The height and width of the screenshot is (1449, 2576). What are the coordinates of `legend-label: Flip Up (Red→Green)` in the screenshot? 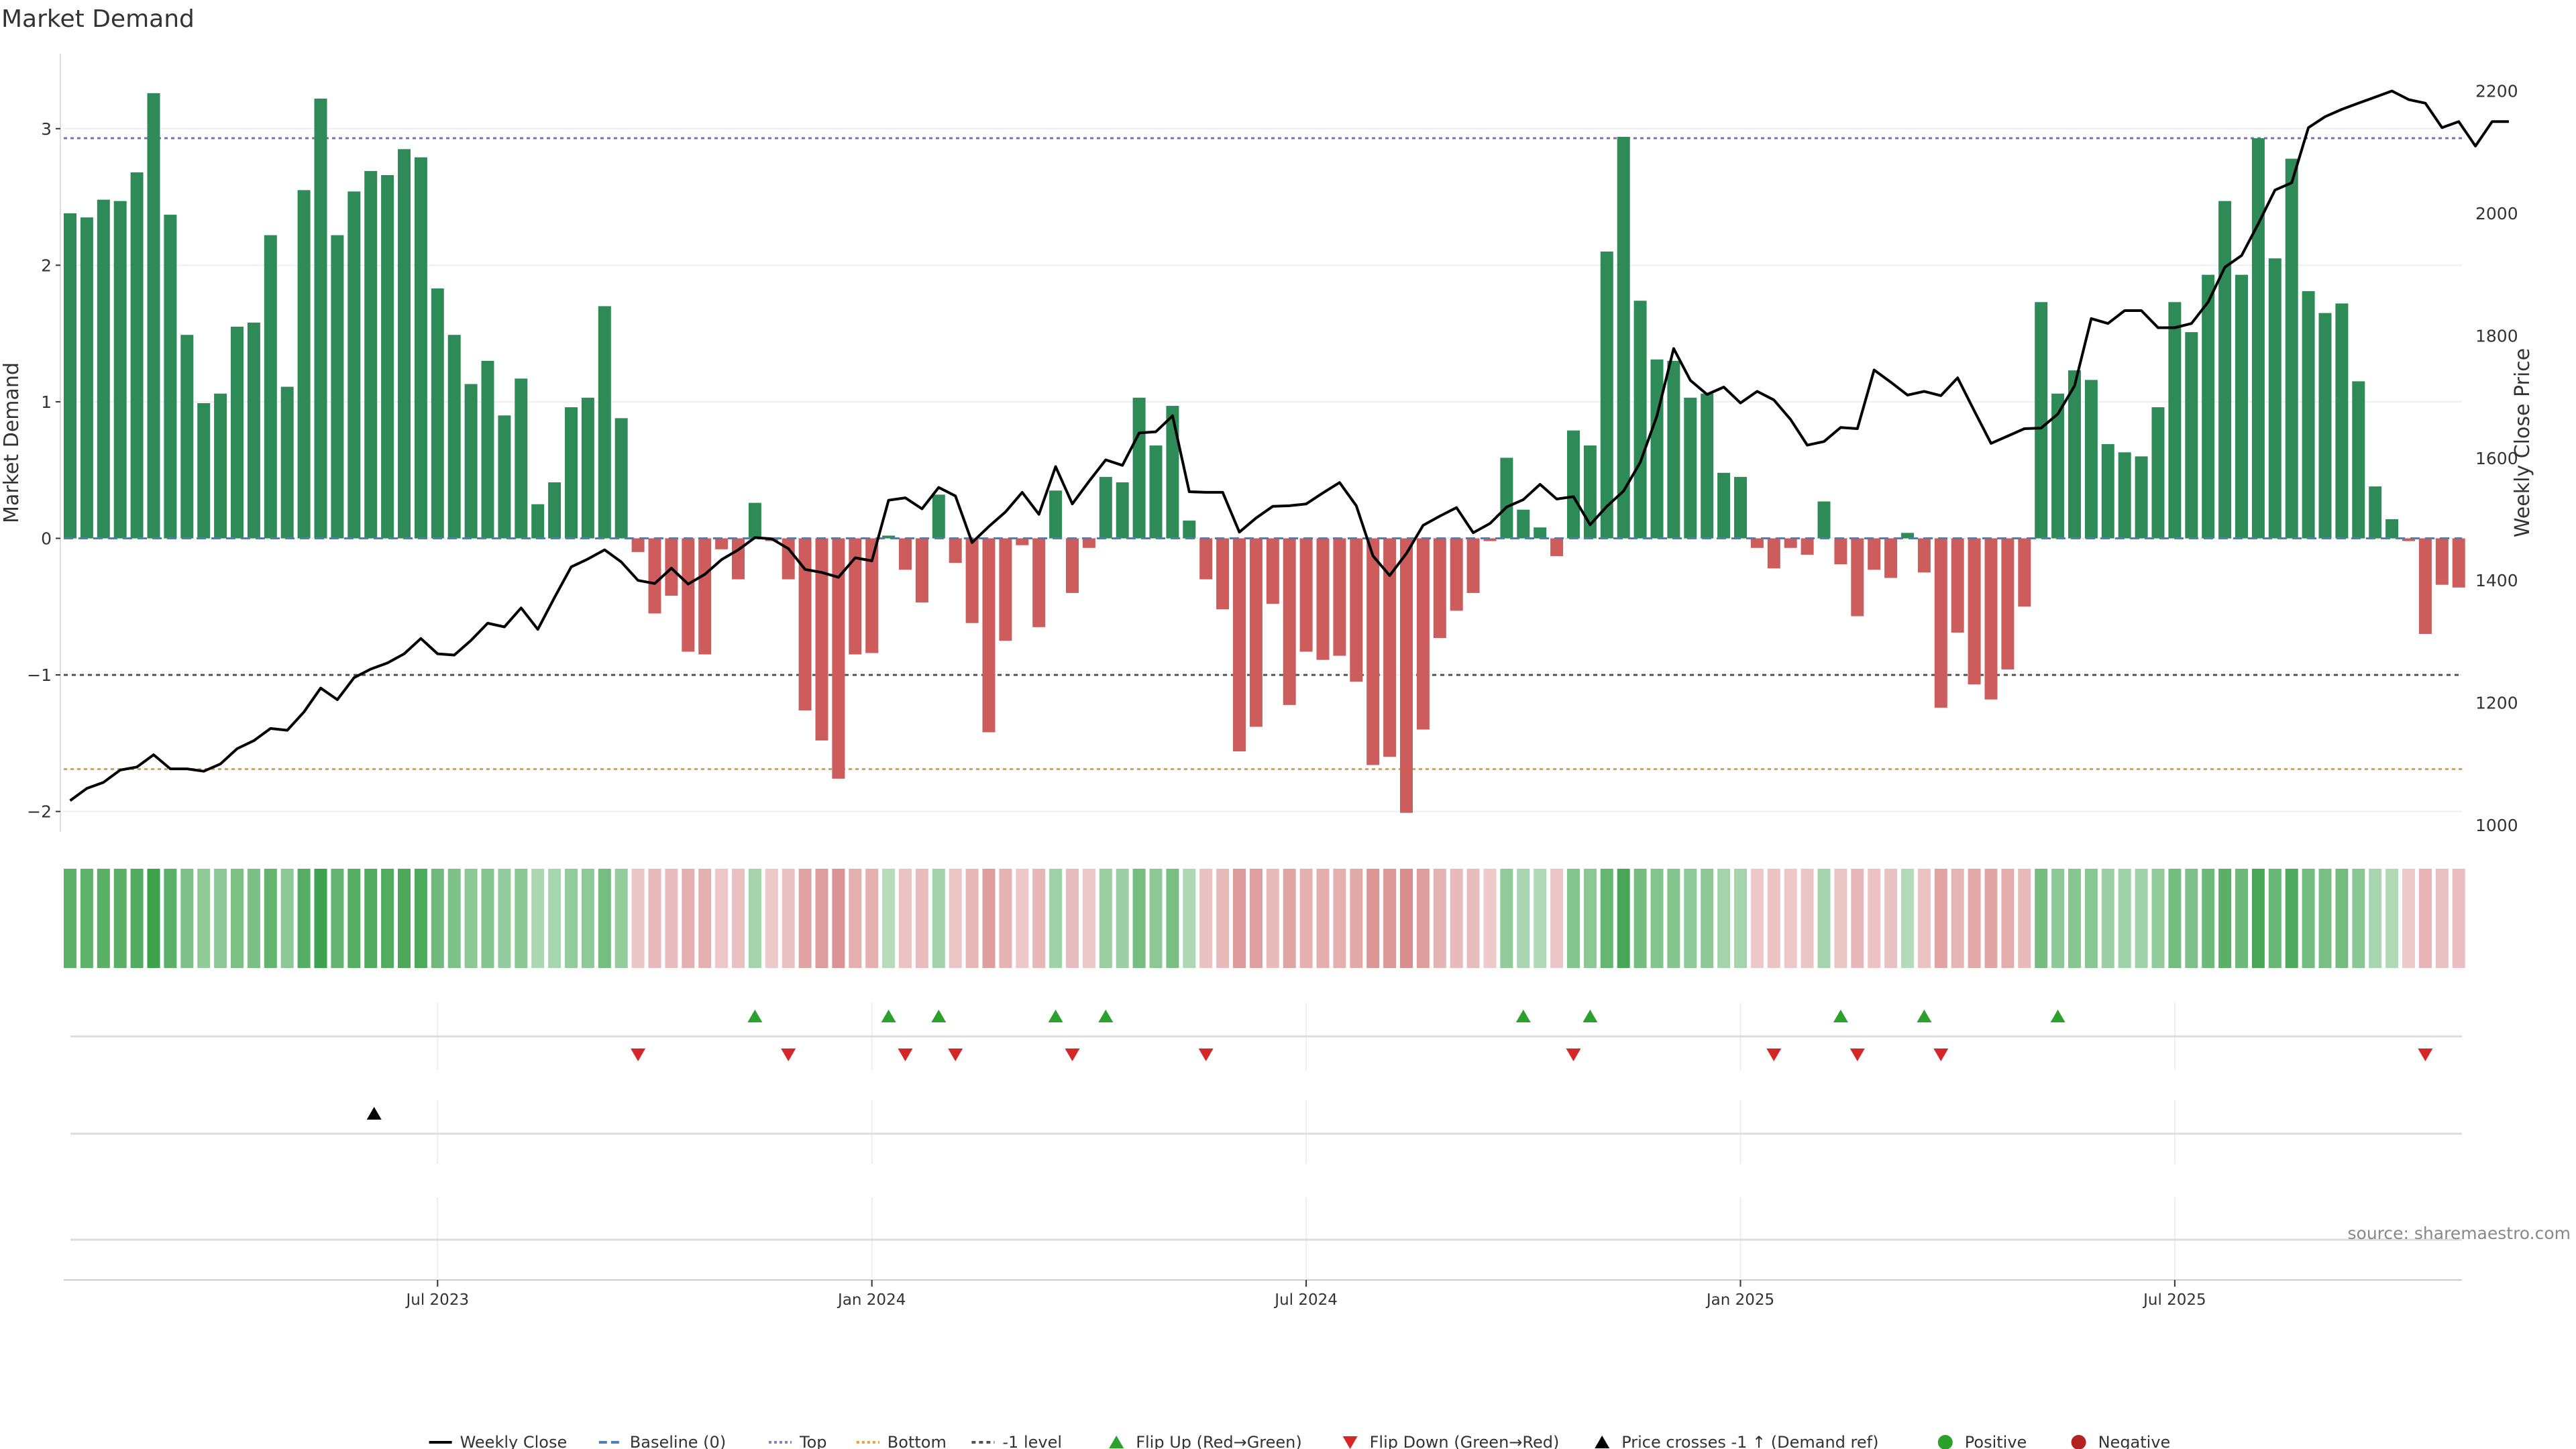 It's located at (1219, 1441).